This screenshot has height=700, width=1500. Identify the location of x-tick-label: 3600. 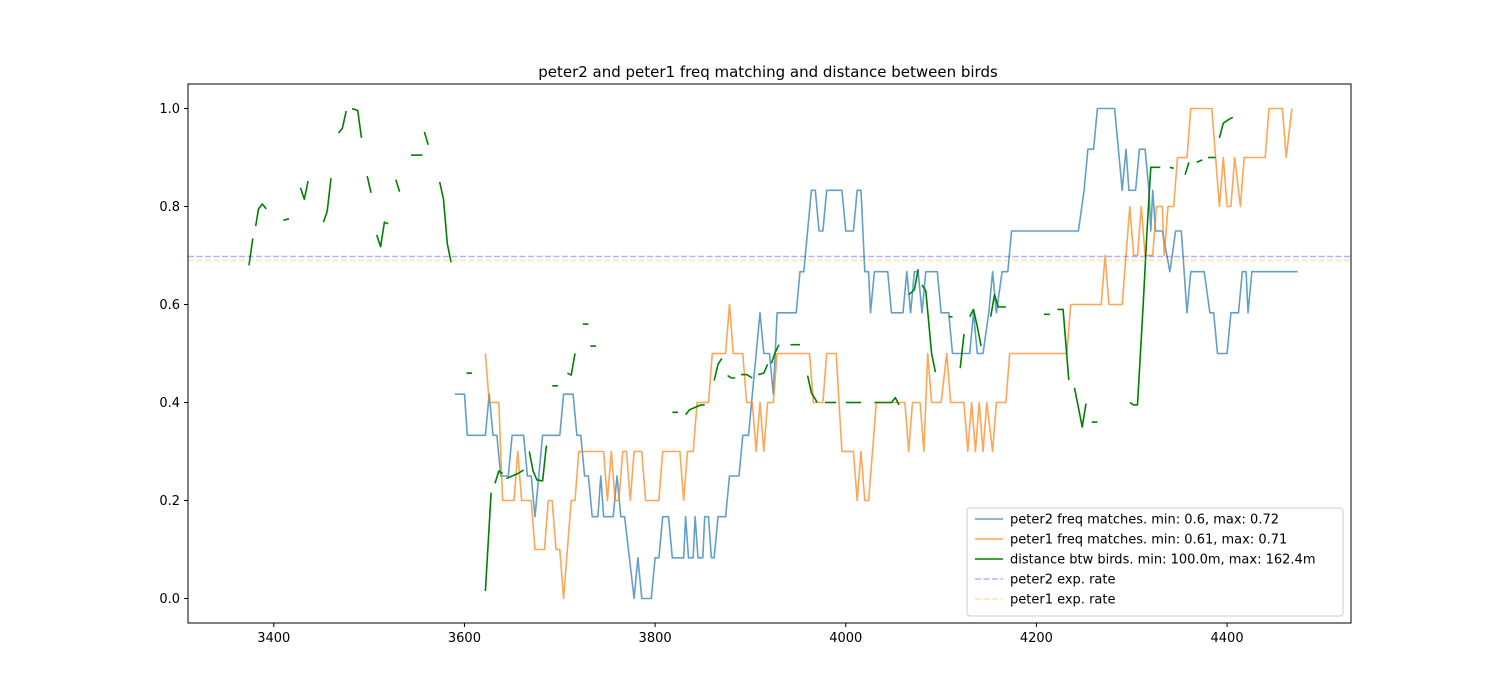
(464, 638).